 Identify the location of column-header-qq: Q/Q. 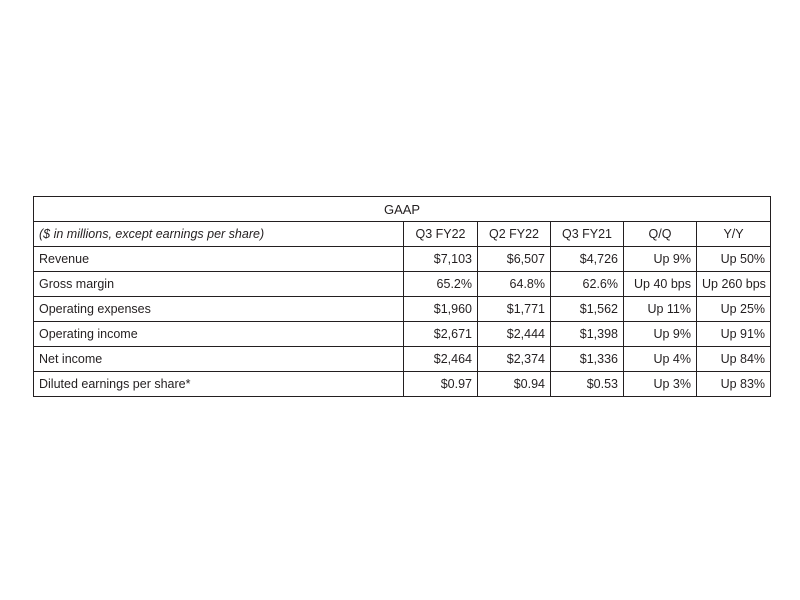
(660, 234).